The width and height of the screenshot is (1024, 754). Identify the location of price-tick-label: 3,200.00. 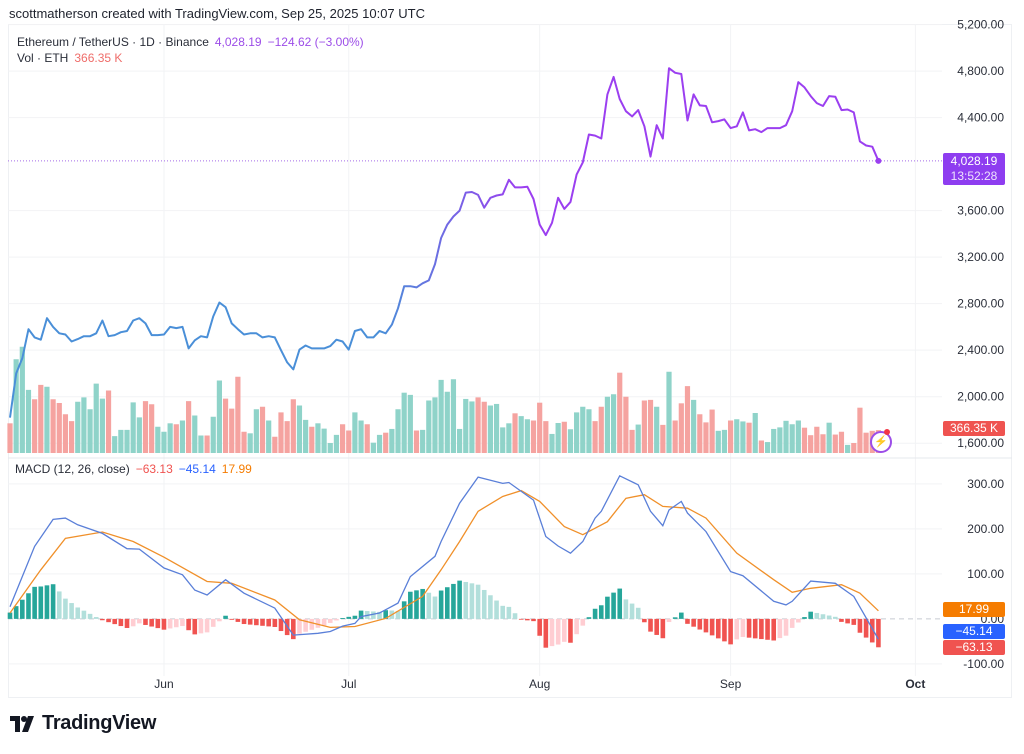
(980, 257).